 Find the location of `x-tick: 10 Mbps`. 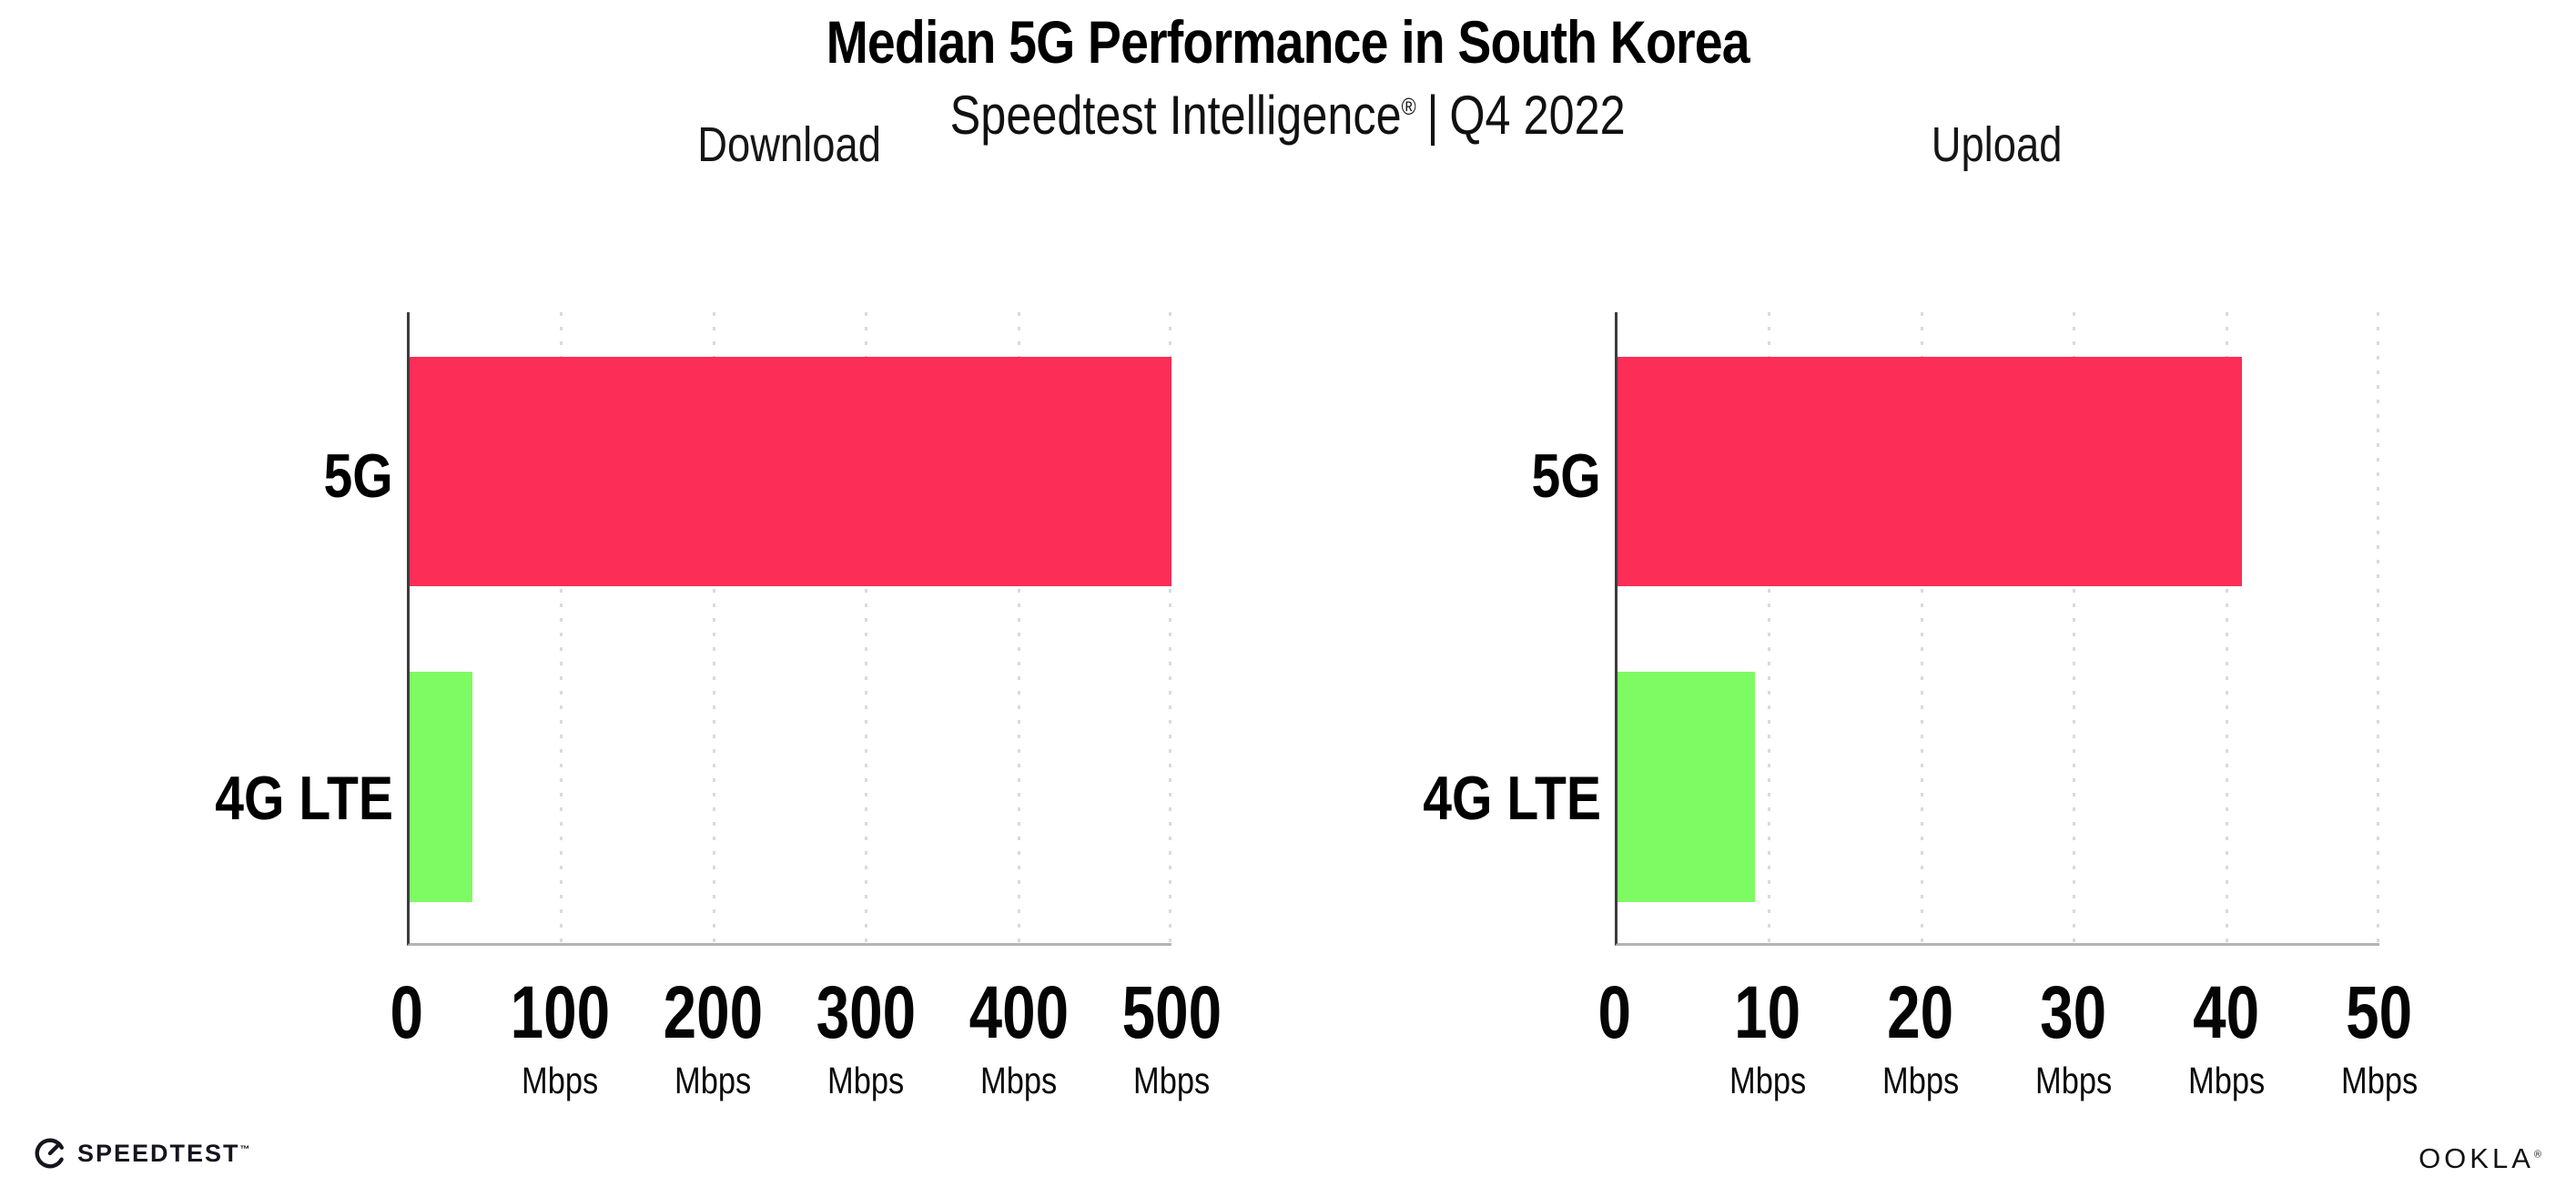

x-tick: 10 Mbps is located at coordinates (1767, 1039).